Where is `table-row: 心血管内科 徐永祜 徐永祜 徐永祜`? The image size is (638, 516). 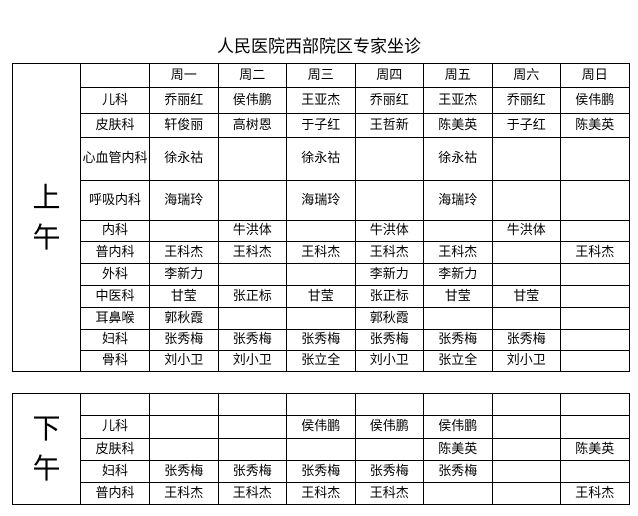
table-row: 心血管内科 徐永祜 徐永祜 徐永祜 is located at coordinates (321, 159).